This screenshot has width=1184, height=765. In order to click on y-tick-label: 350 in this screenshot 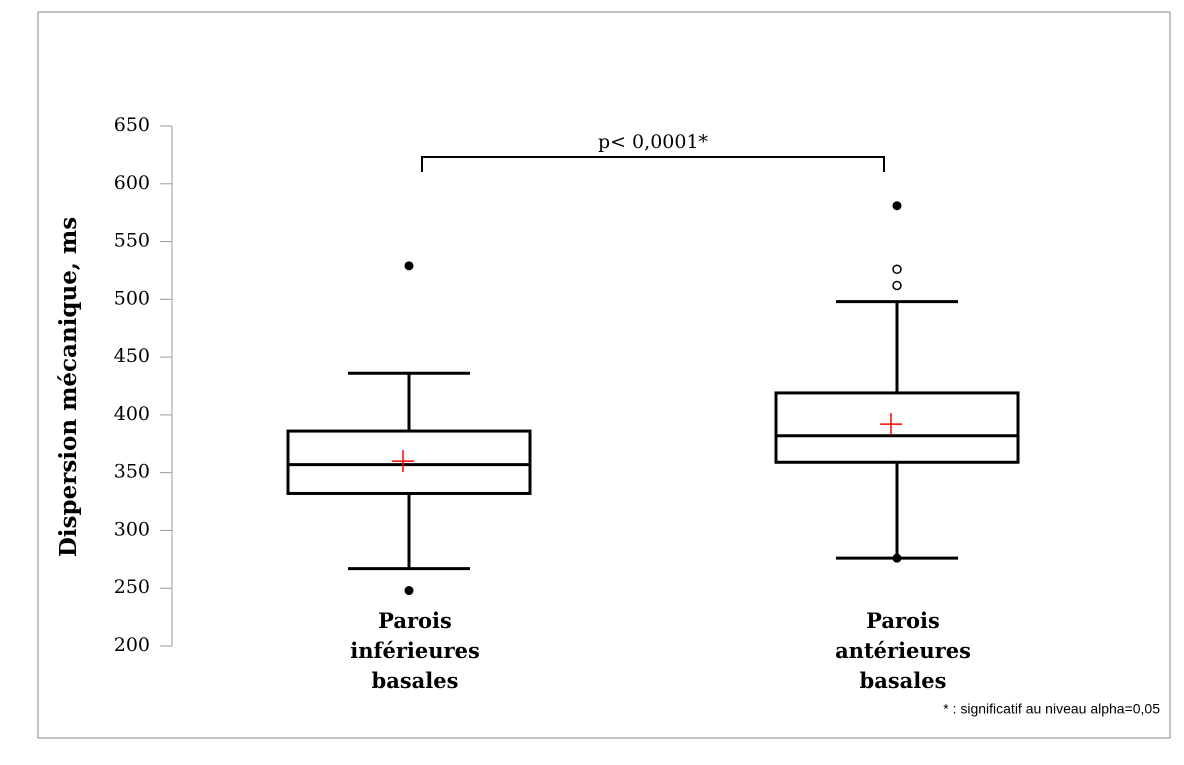, I will do `click(132, 472)`.